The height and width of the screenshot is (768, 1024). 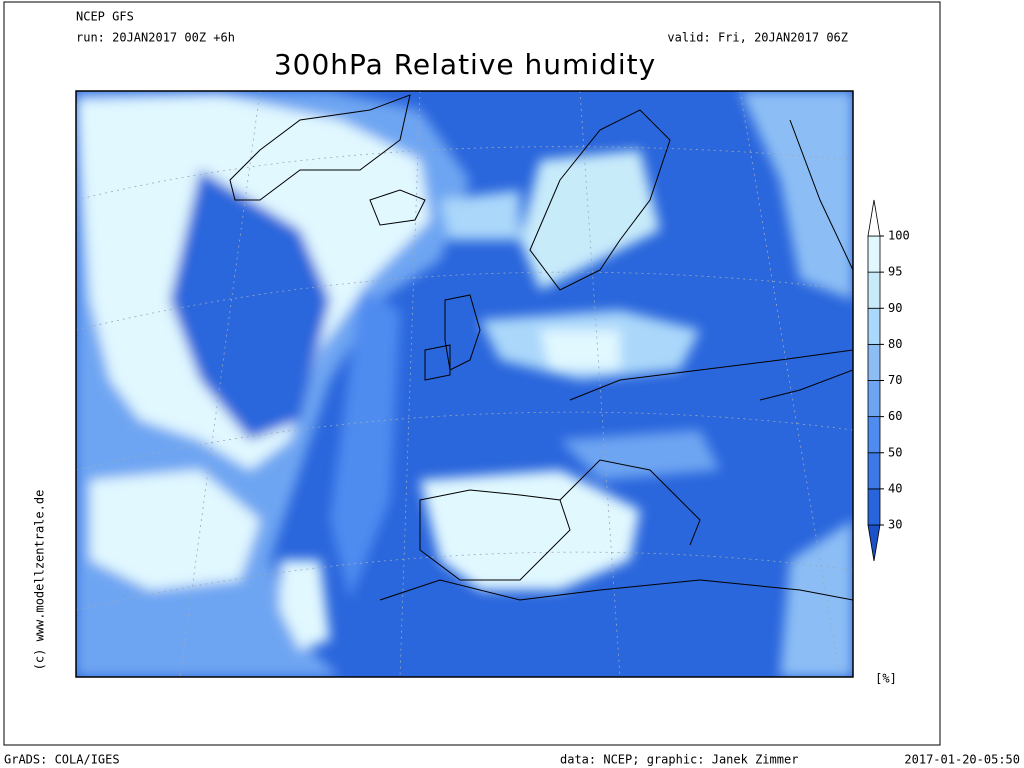 What do you see at coordinates (895, 488) in the screenshot?
I see `colorbar-label: 40` at bounding box center [895, 488].